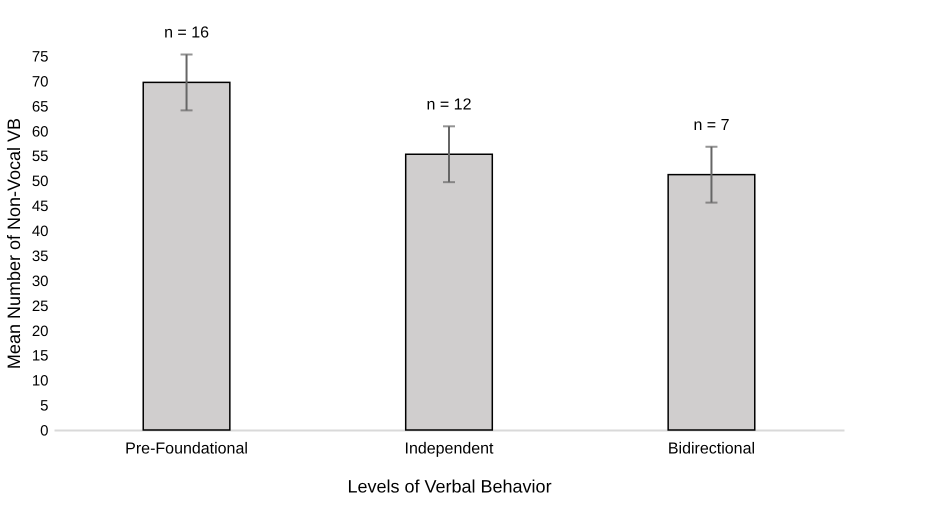 The width and height of the screenshot is (937, 512). What do you see at coordinates (40, 81) in the screenshot?
I see `y-tick-label: 70` at bounding box center [40, 81].